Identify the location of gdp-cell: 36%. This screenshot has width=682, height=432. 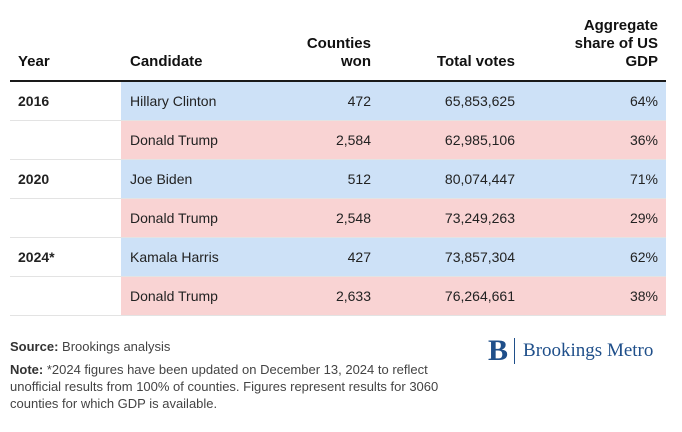
(643, 140).